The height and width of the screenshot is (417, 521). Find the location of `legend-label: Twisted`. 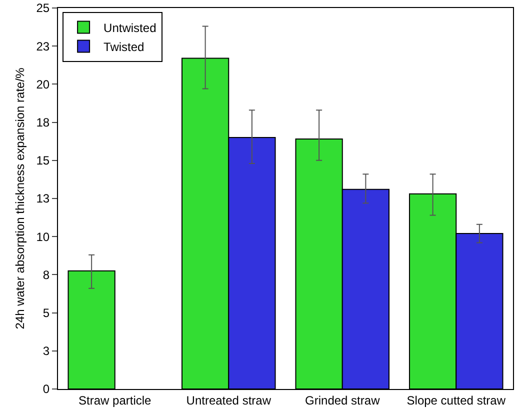

legend-label: Twisted is located at coordinates (124, 47).